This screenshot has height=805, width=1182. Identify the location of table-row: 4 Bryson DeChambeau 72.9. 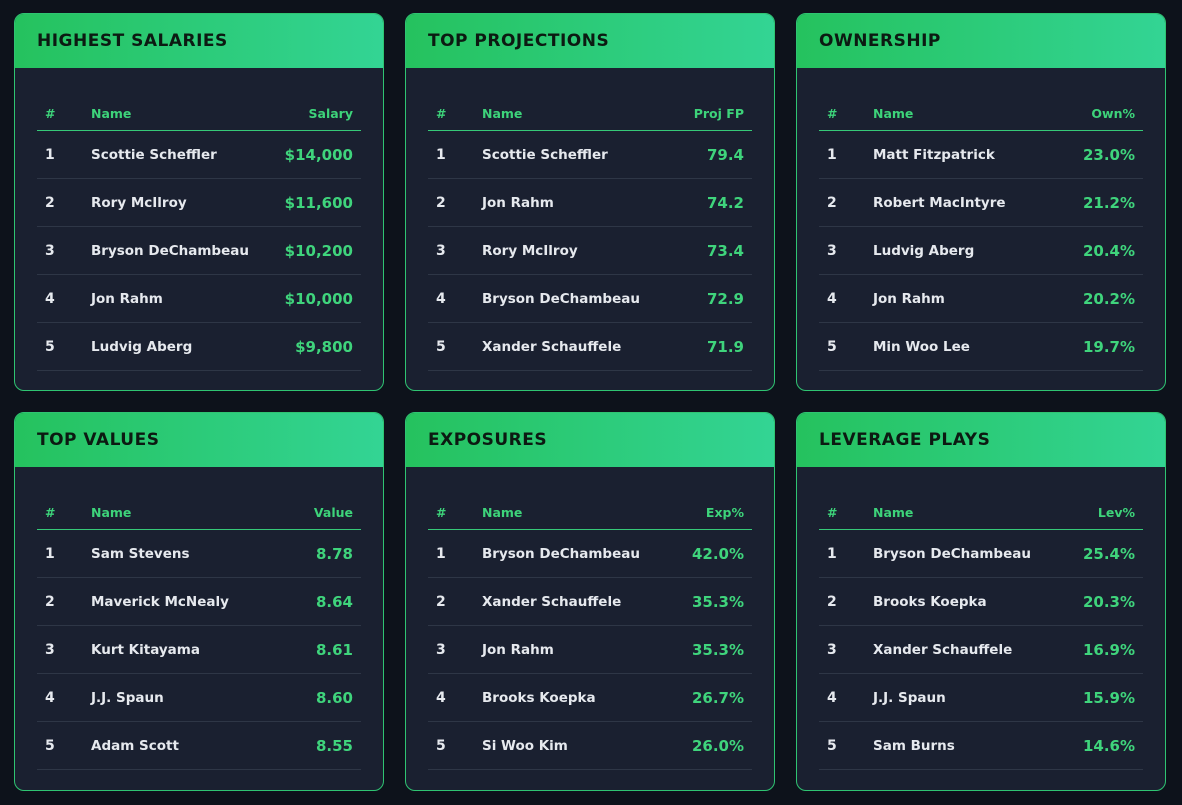
(590, 299).